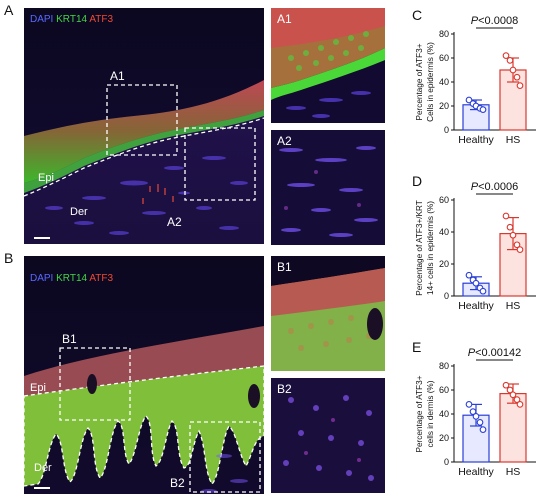 The image size is (550, 500). I want to click on panel-letter-d: D, so click(417, 181).